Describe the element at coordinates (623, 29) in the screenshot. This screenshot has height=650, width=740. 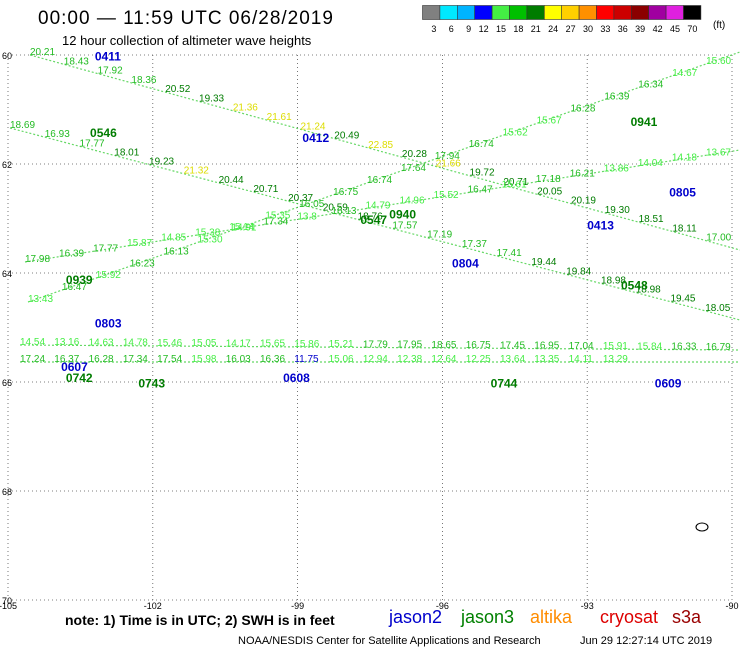
I see `colorbar-tick: 36` at that location.